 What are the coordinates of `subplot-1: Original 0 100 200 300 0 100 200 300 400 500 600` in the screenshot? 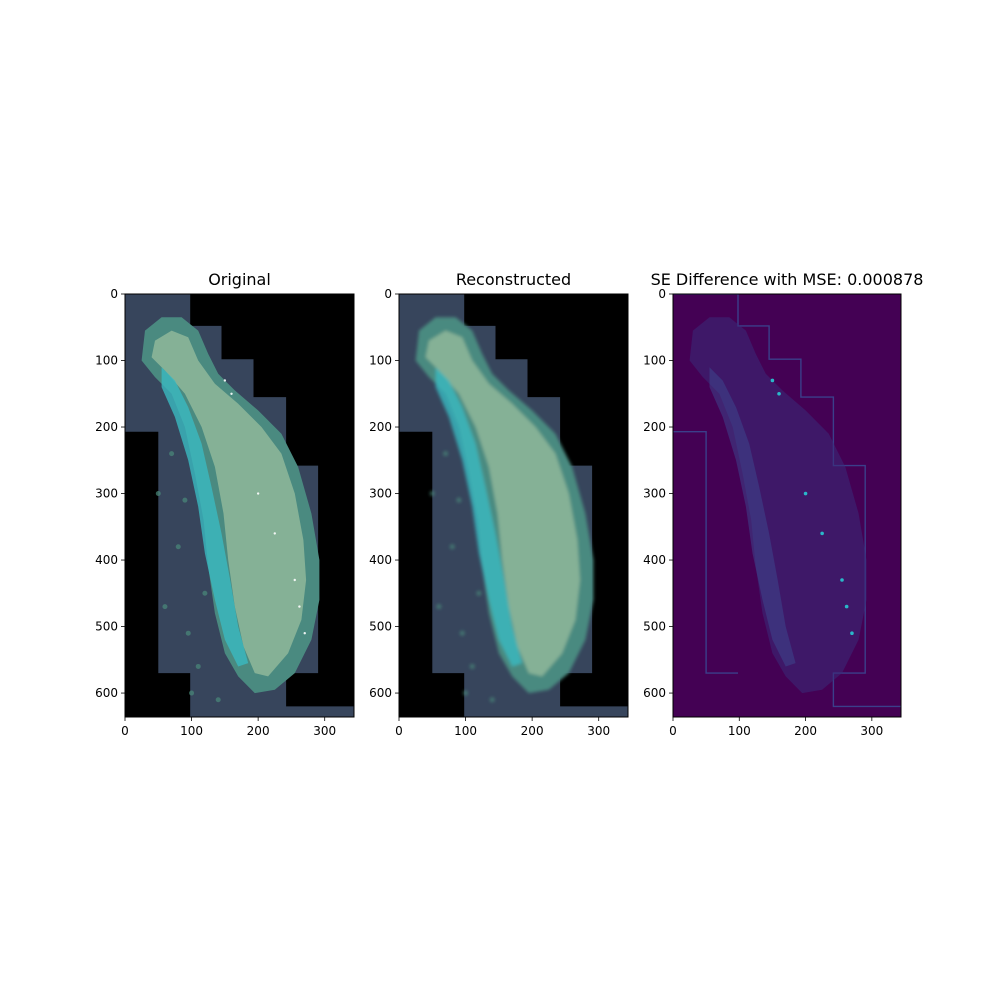 It's located at (225, 504).